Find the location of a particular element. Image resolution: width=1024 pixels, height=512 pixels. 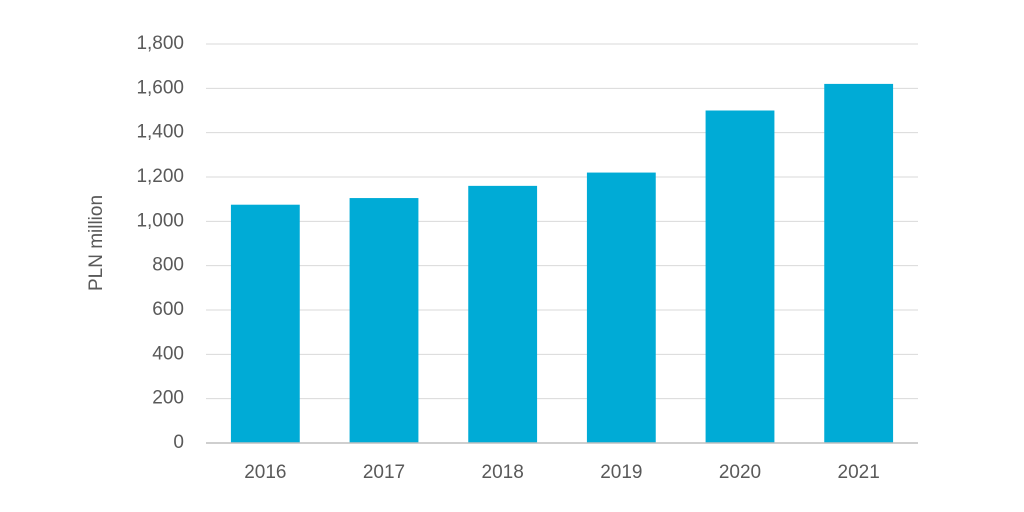

x-tick-label: 2018 is located at coordinates (503, 472).